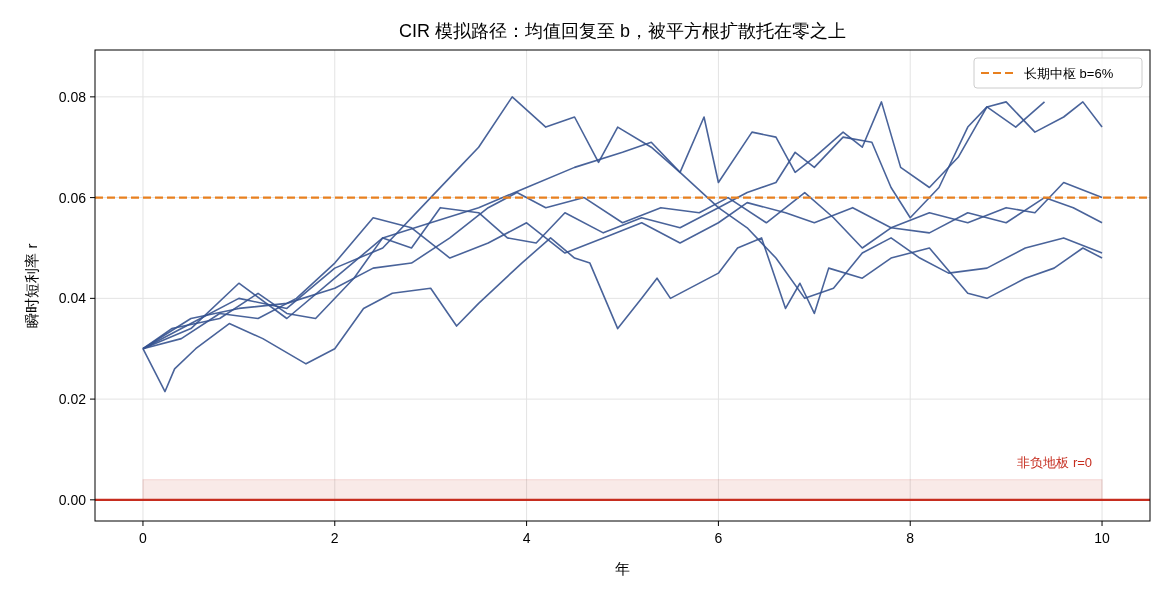  Describe the element at coordinates (334, 538) in the screenshot. I see `x-tick-label: 2` at that location.